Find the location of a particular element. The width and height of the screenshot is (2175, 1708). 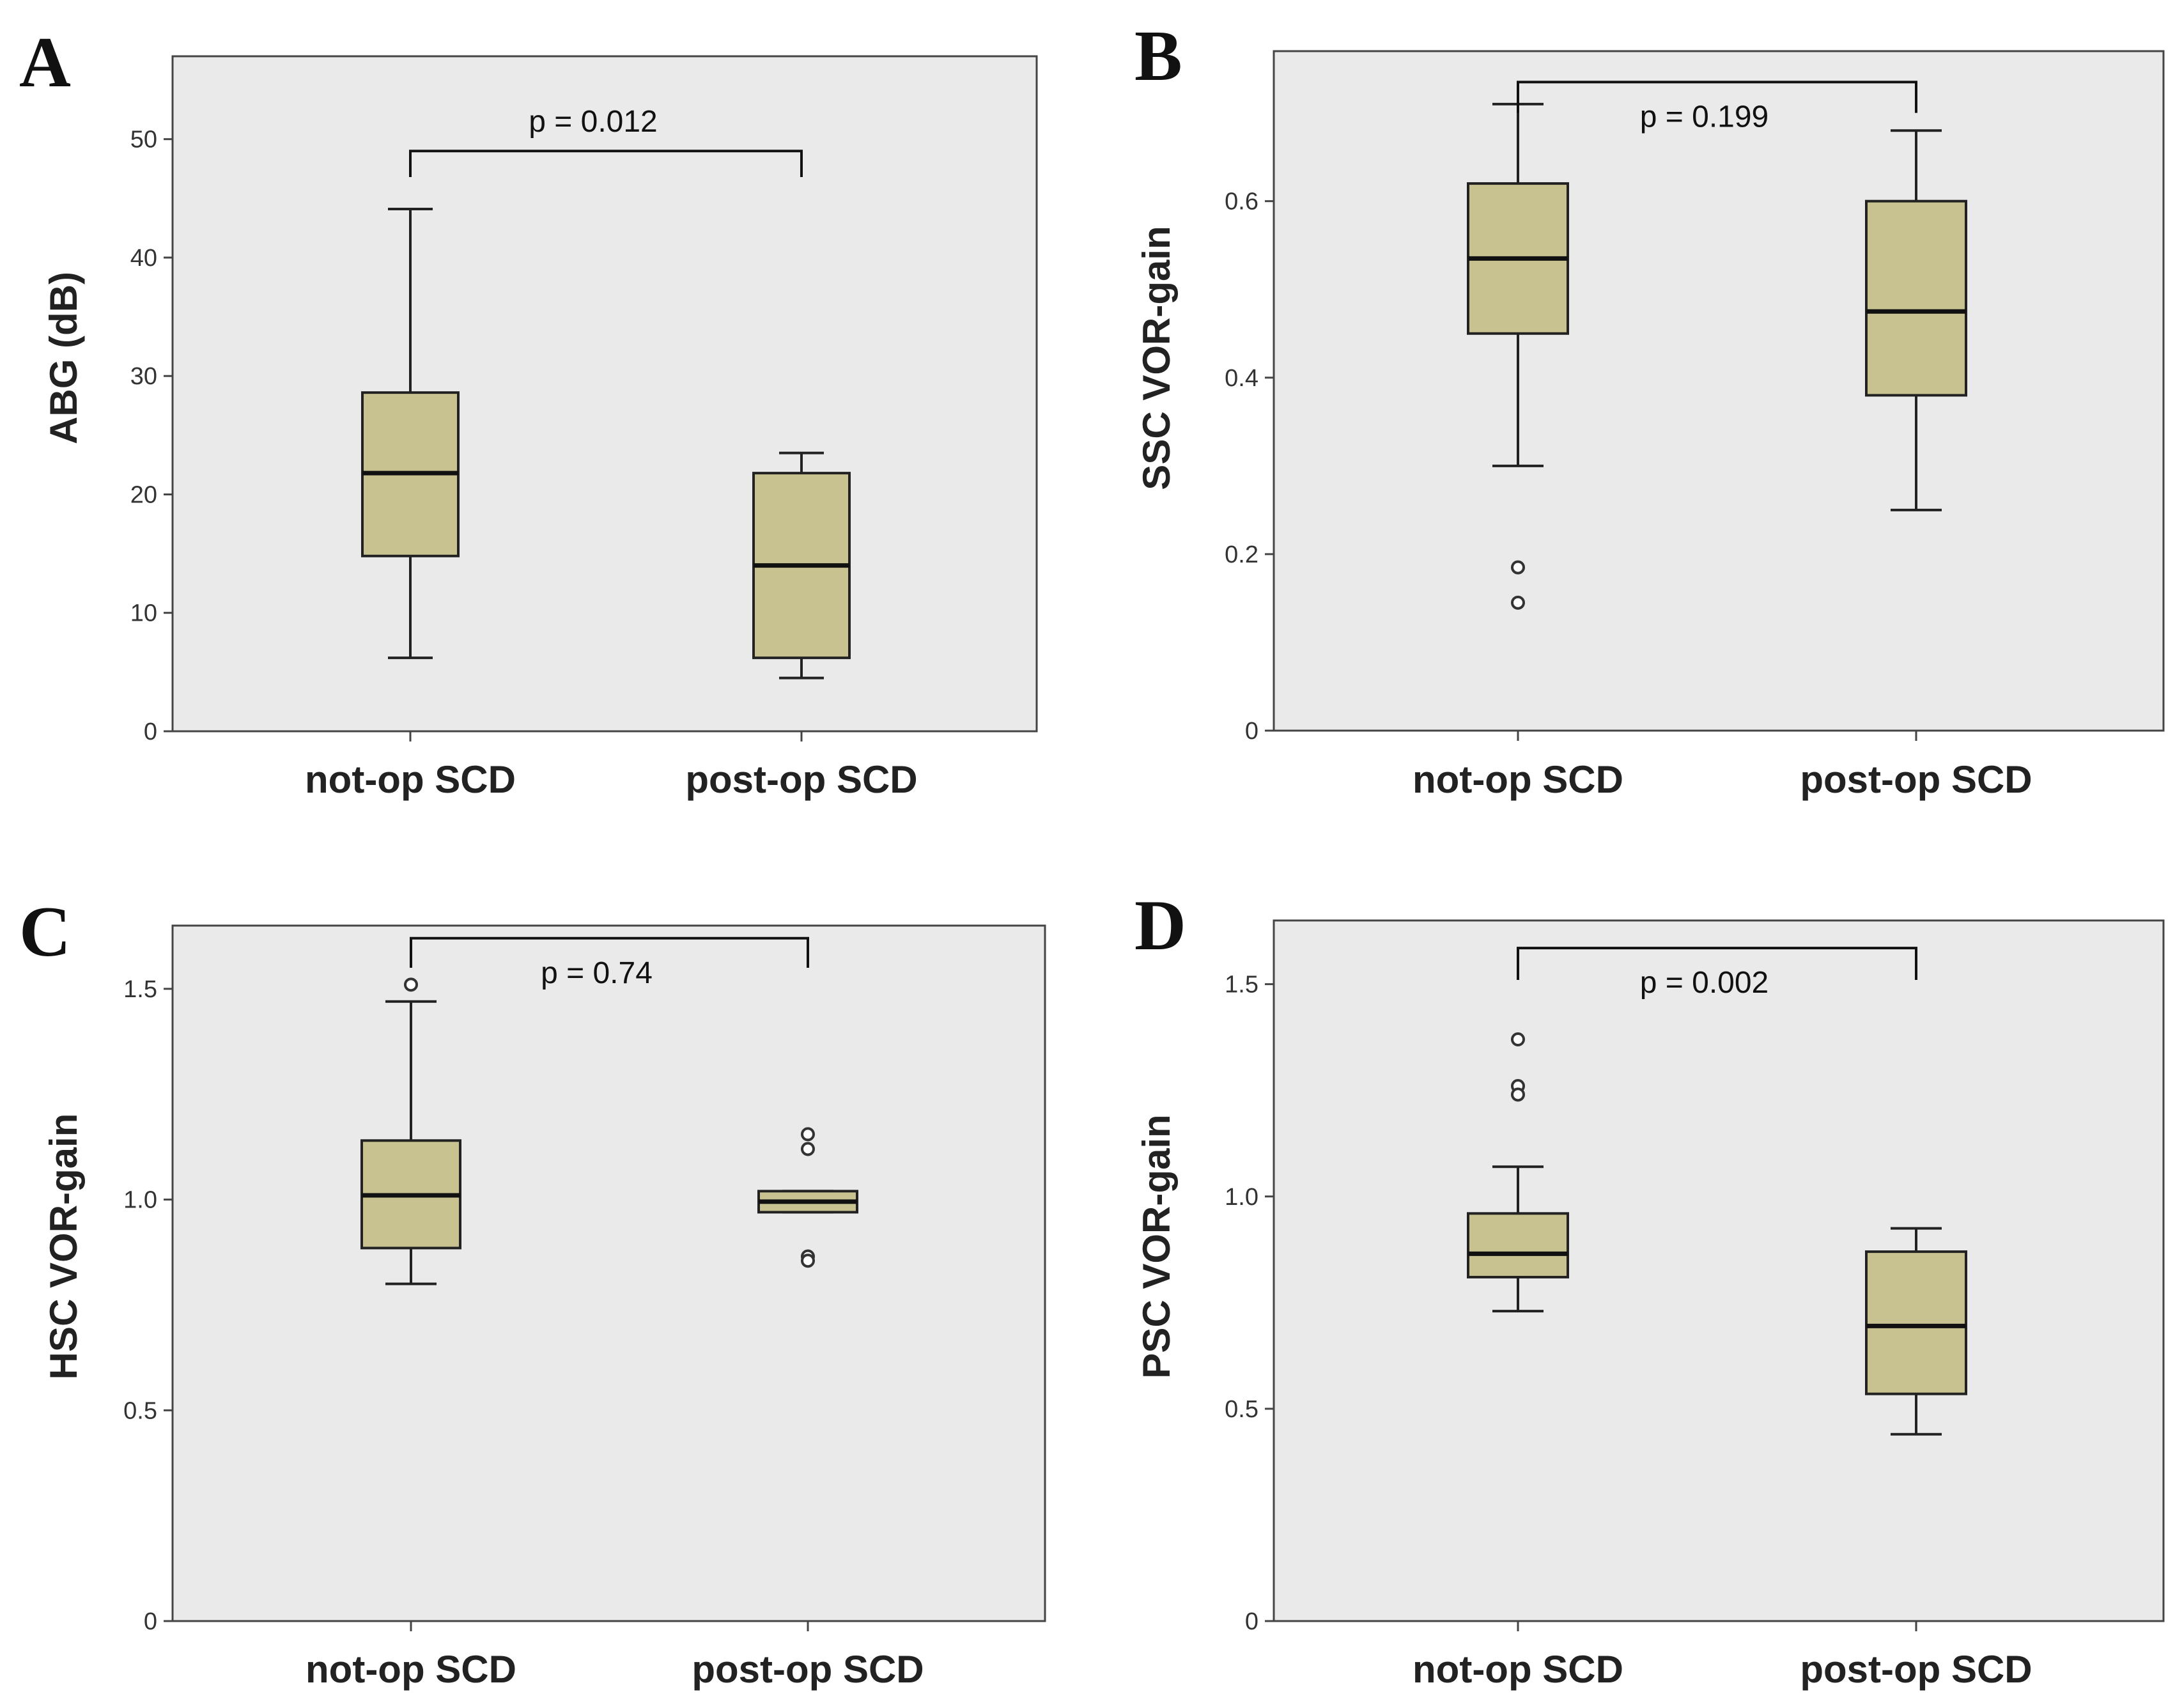

y-axis-label: HSC VOR-gain is located at coordinates (63, 1247).